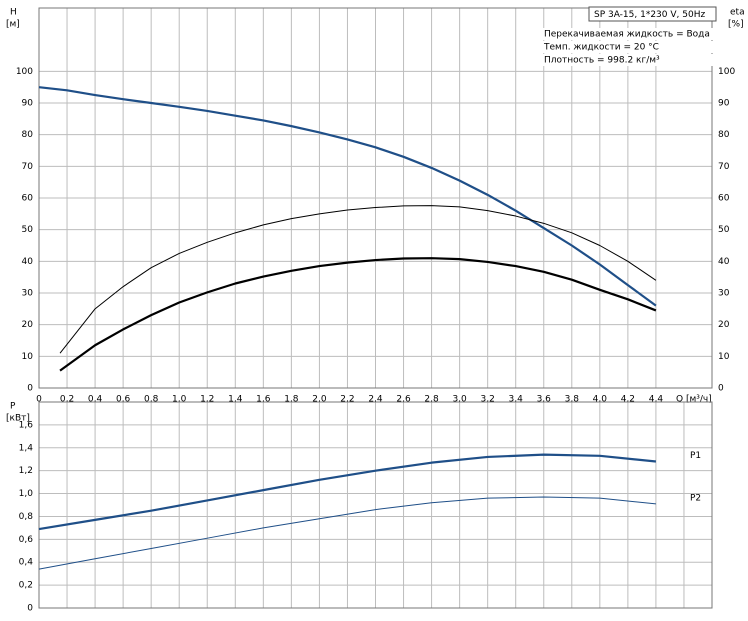 Image resolution: width=748 pixels, height=621 pixels. What do you see at coordinates (721, 389) in the screenshot?
I see `y2-tick-label: 0` at bounding box center [721, 389].